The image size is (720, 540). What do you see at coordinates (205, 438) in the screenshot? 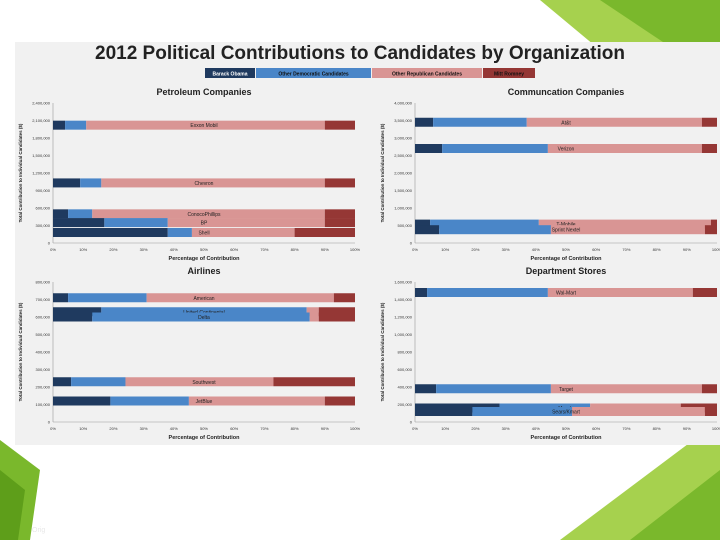
I see `x-axis-title: Percentage of Contribution` at bounding box center [205, 438].